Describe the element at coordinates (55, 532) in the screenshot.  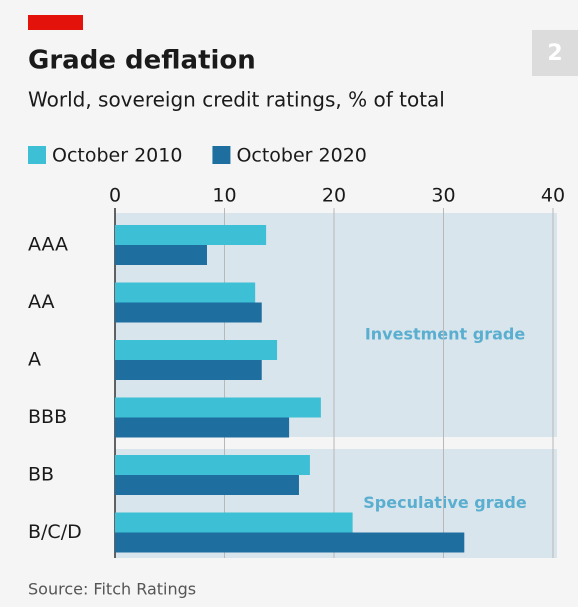
I see `y-tick-label: B/C/D` at that location.